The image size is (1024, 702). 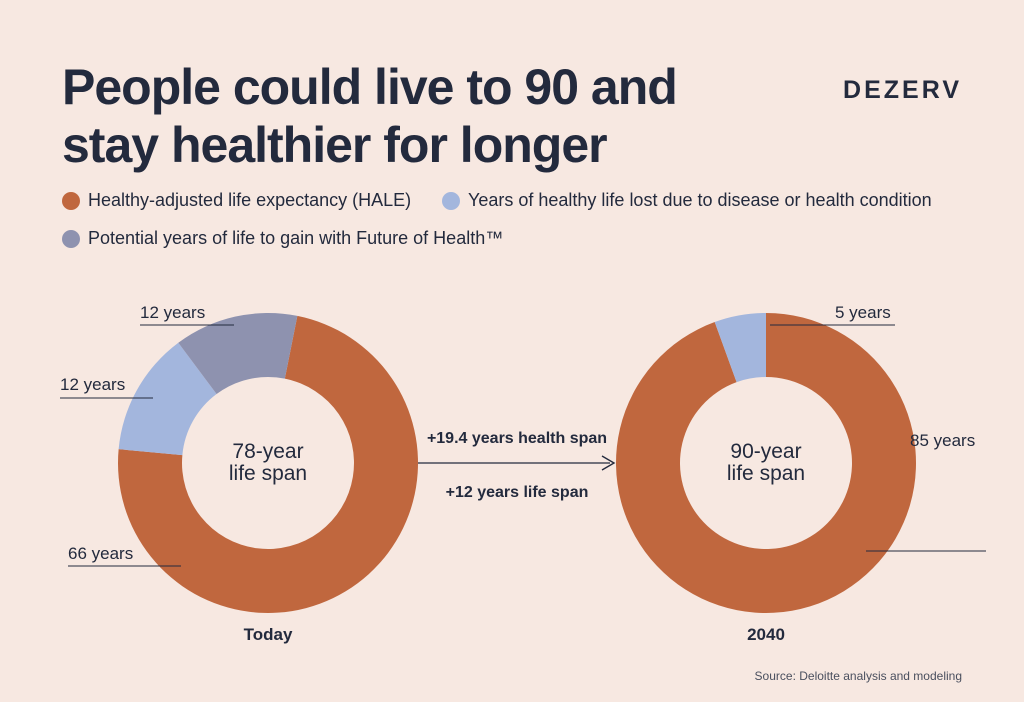 What do you see at coordinates (71, 238) in the screenshot?
I see `legend-swatch-potential` at bounding box center [71, 238].